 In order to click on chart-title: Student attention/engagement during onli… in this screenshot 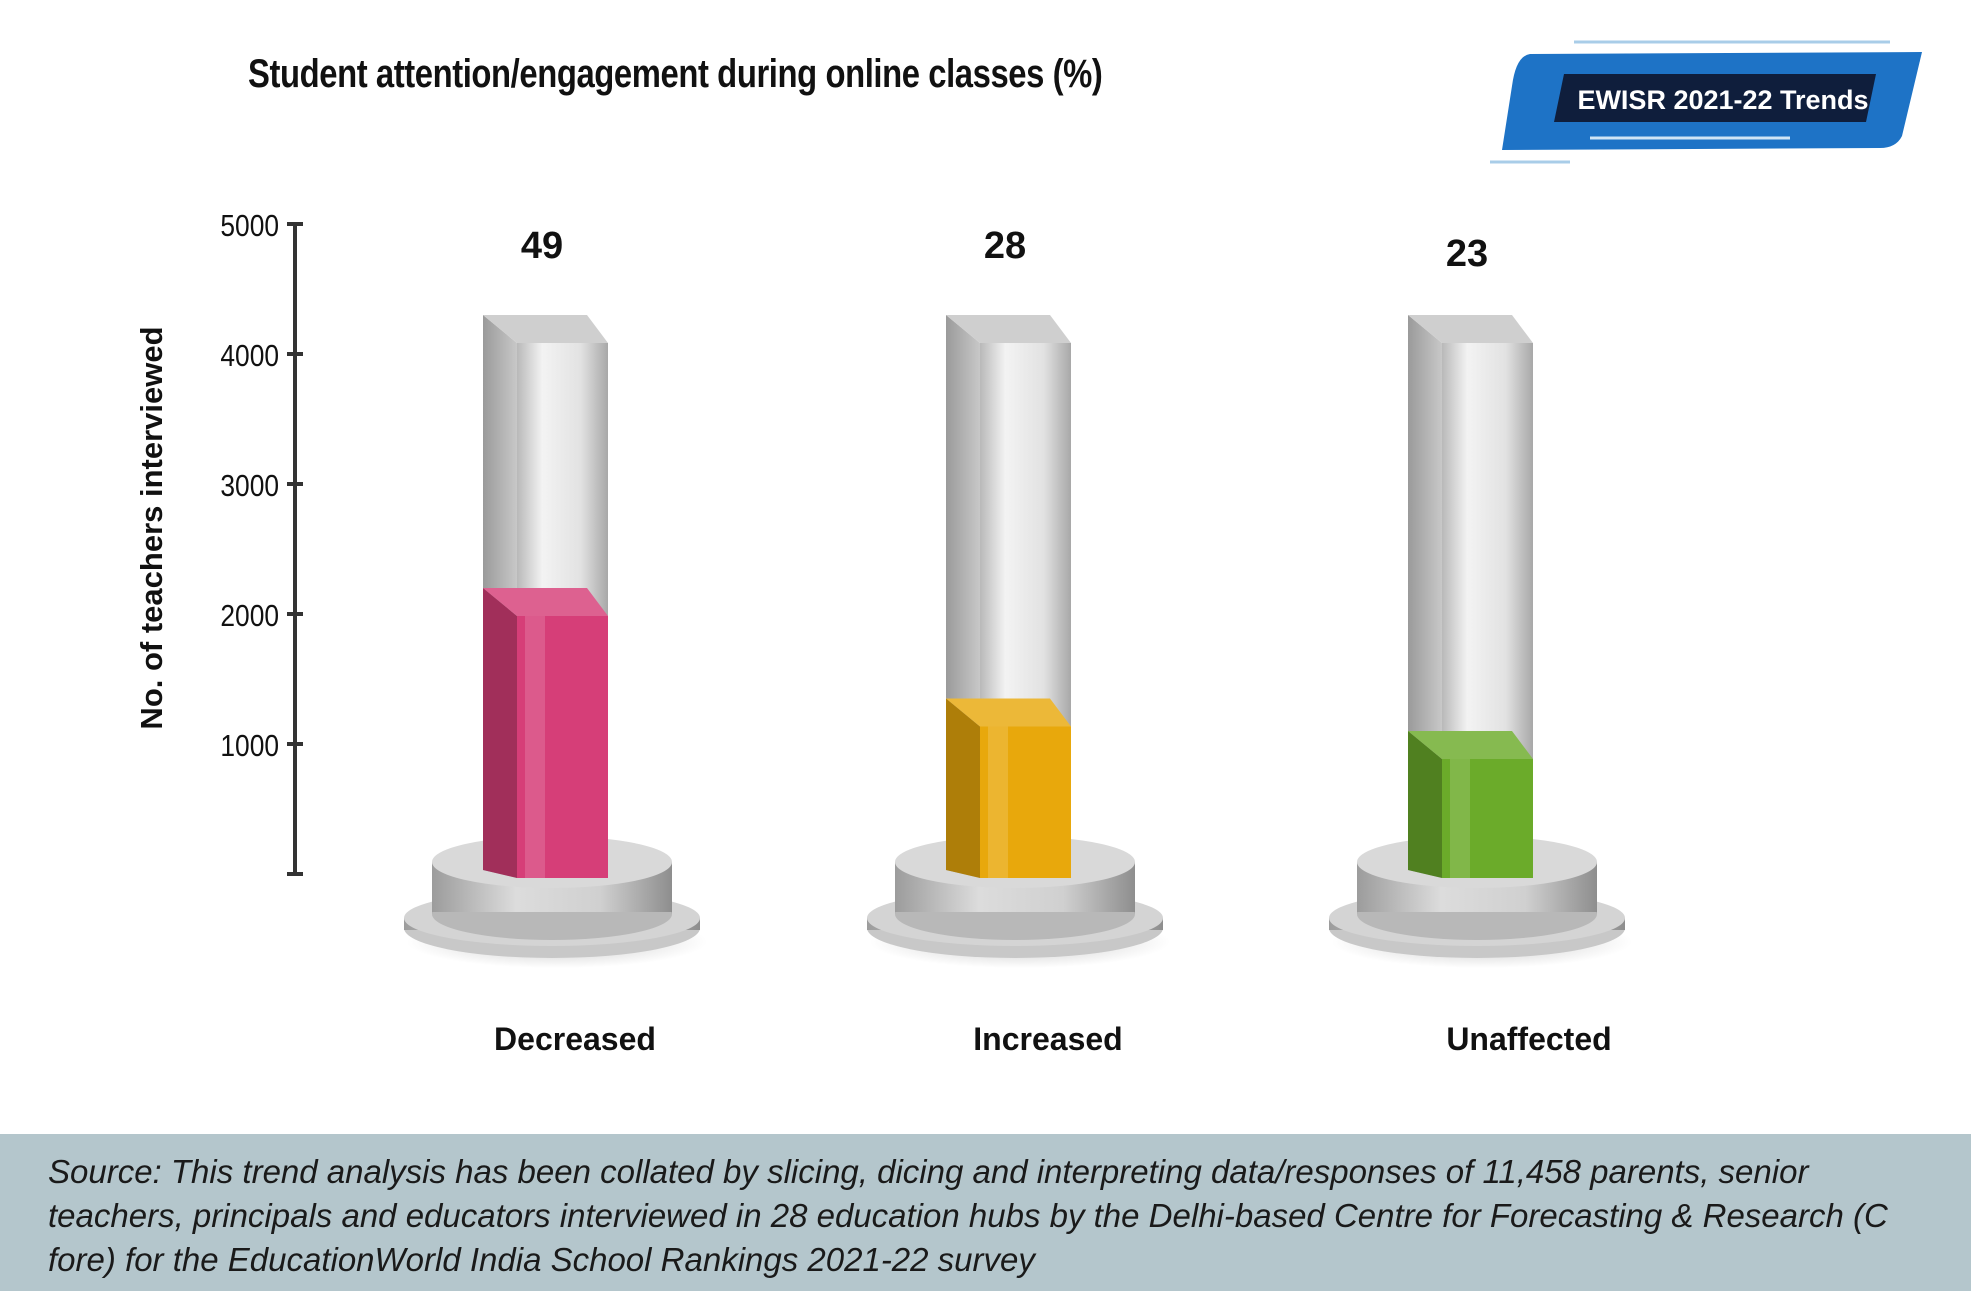, I will do `click(675, 74)`.